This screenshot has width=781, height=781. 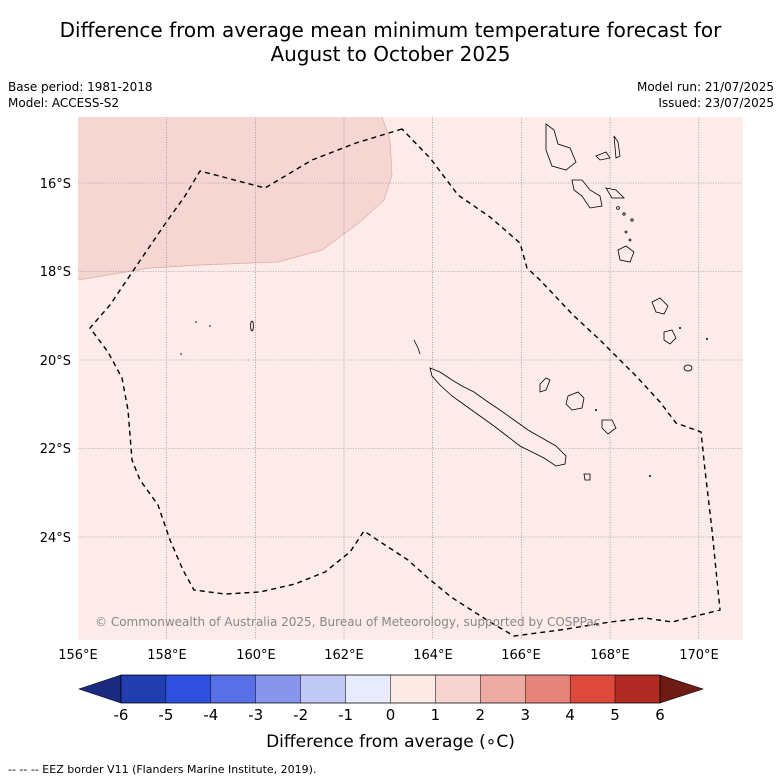 I want to click on new-caledonia-island, so click(x=498, y=417).